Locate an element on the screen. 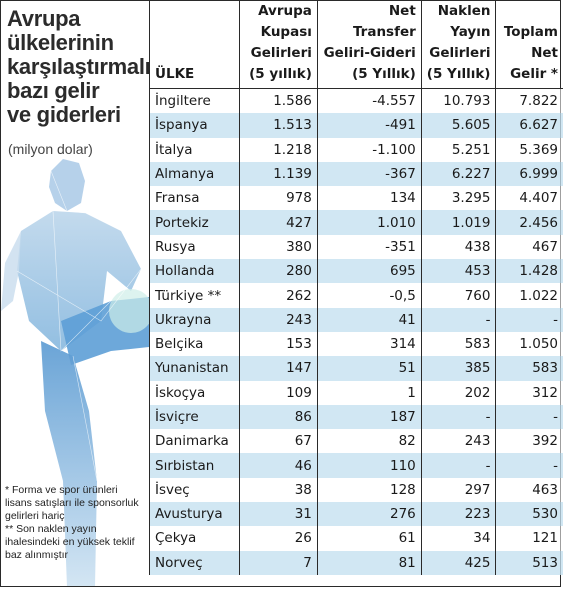 This screenshot has height=589, width=563. naklen-yayin-cell: 5.251 is located at coordinates (458, 149).